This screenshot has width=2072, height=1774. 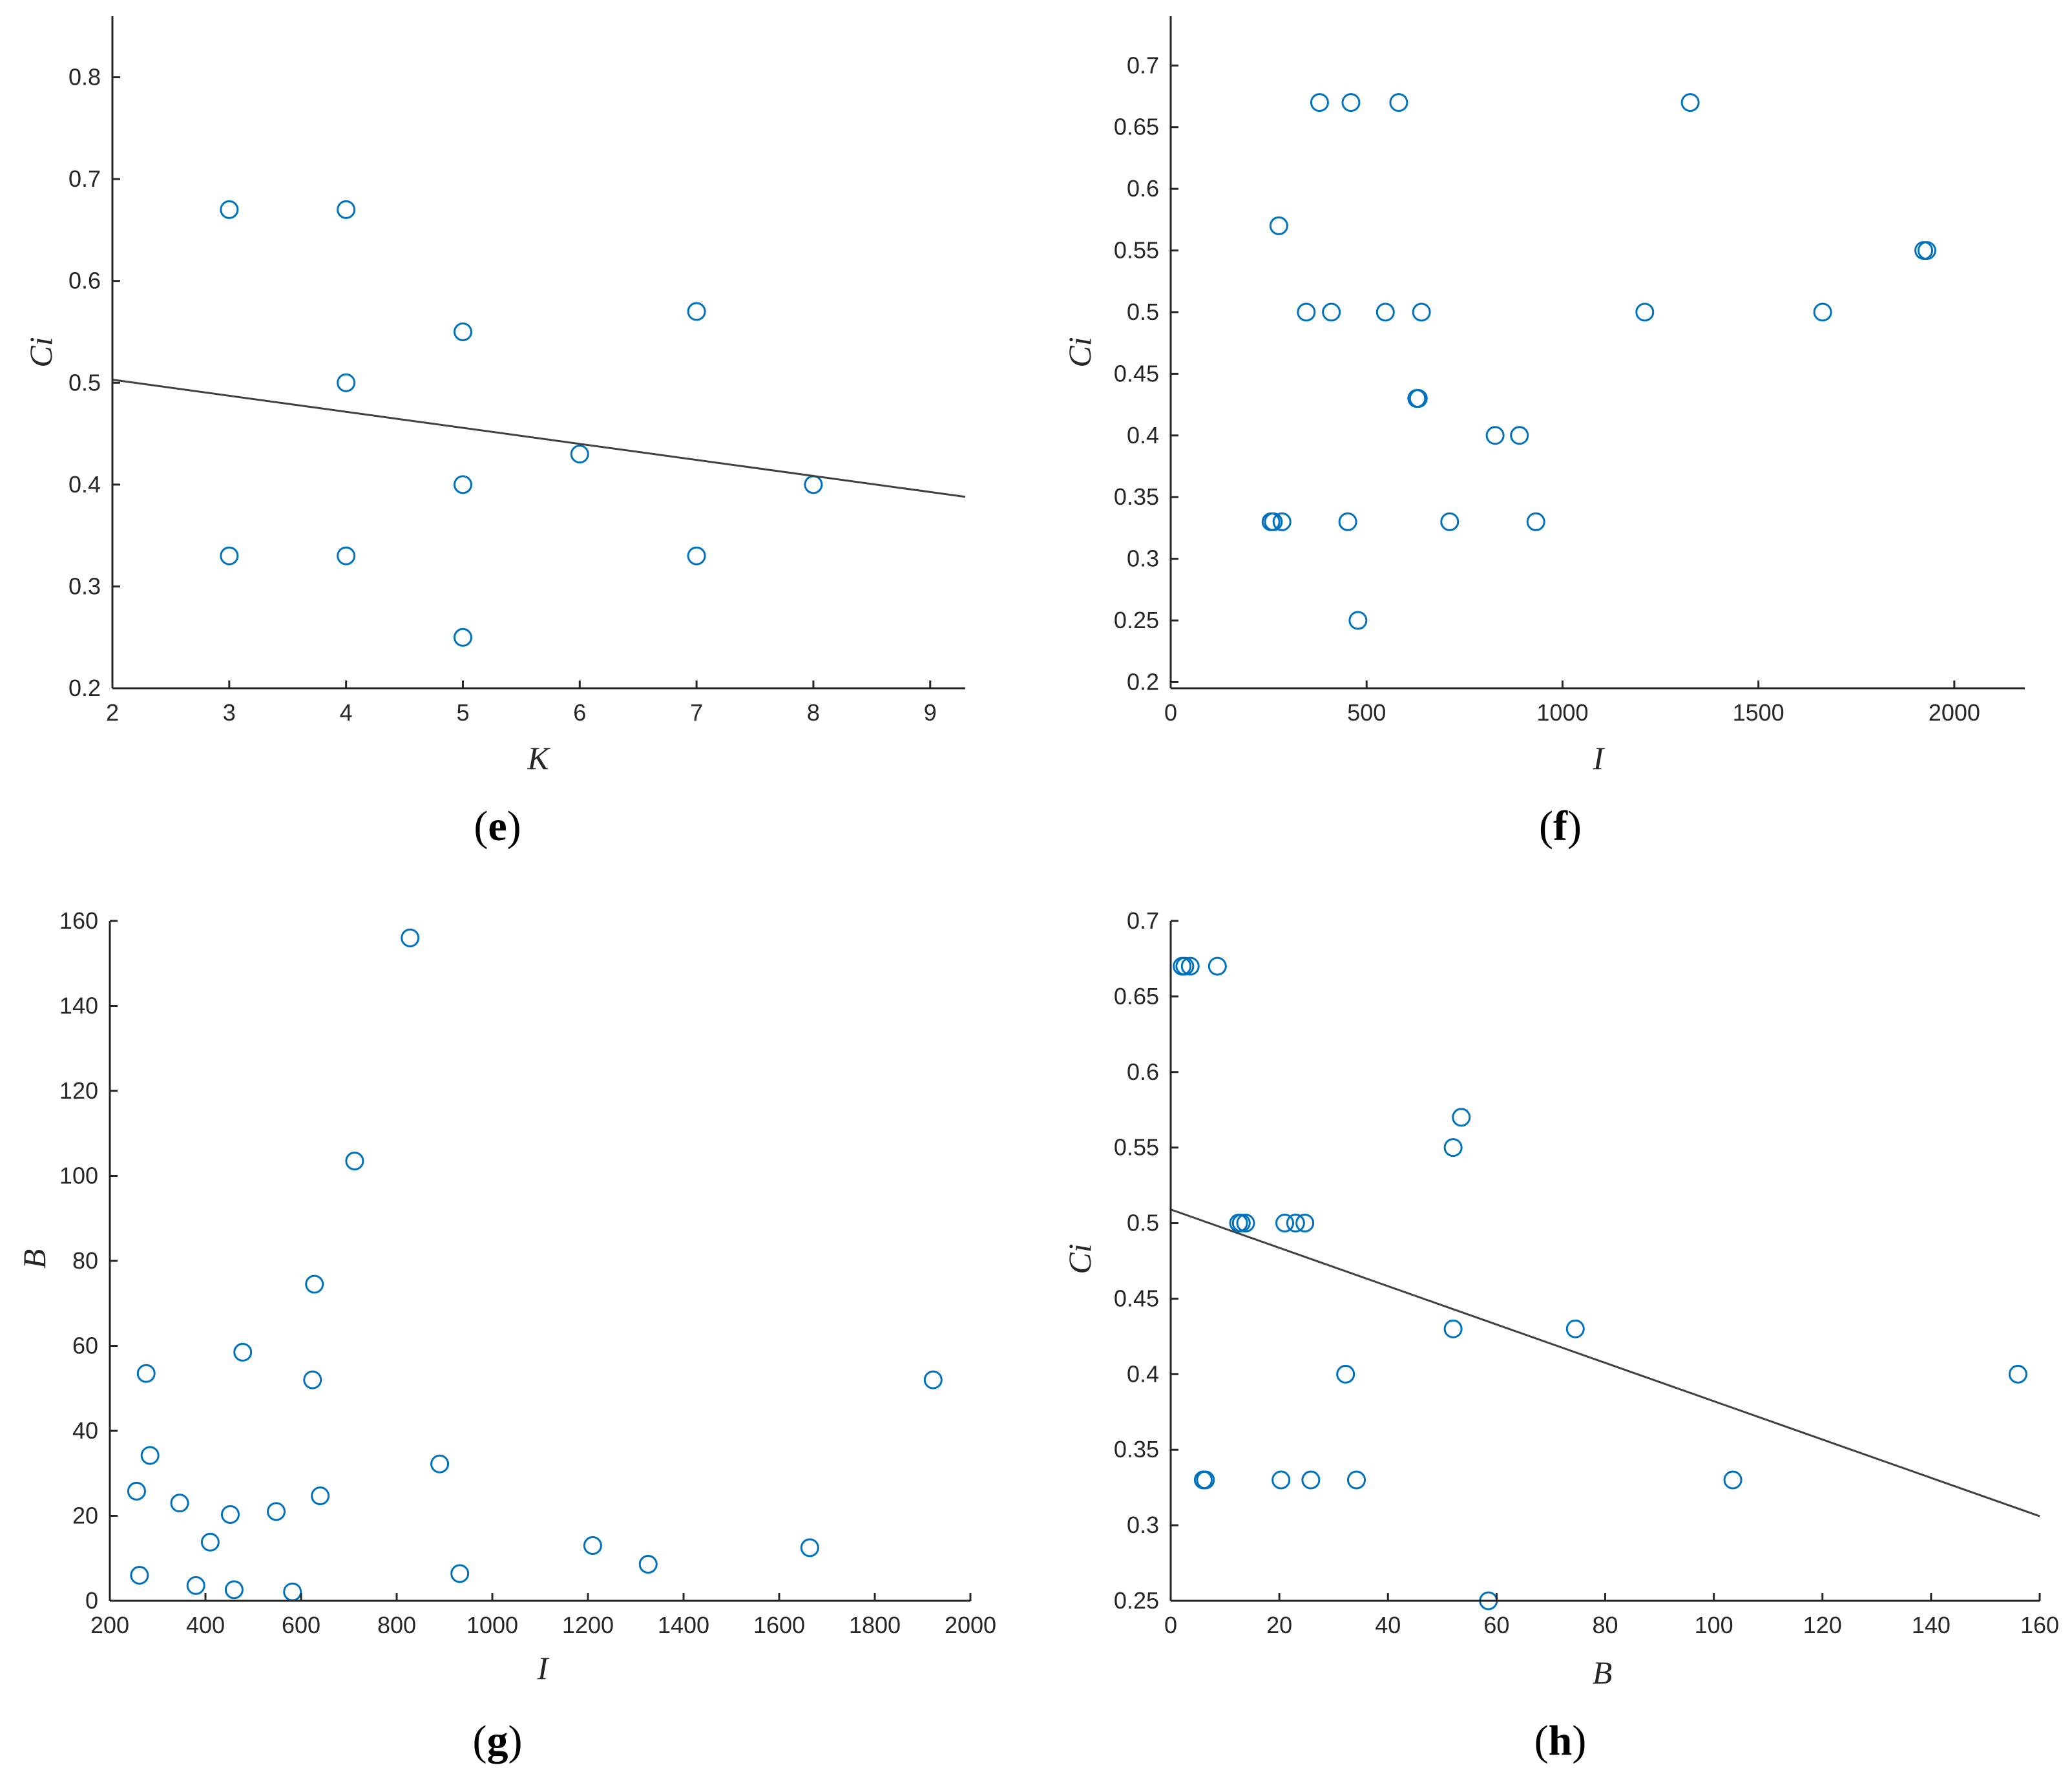 What do you see at coordinates (1496, 1625) in the screenshot?
I see `panel-h-x-tick-label: 60` at bounding box center [1496, 1625].